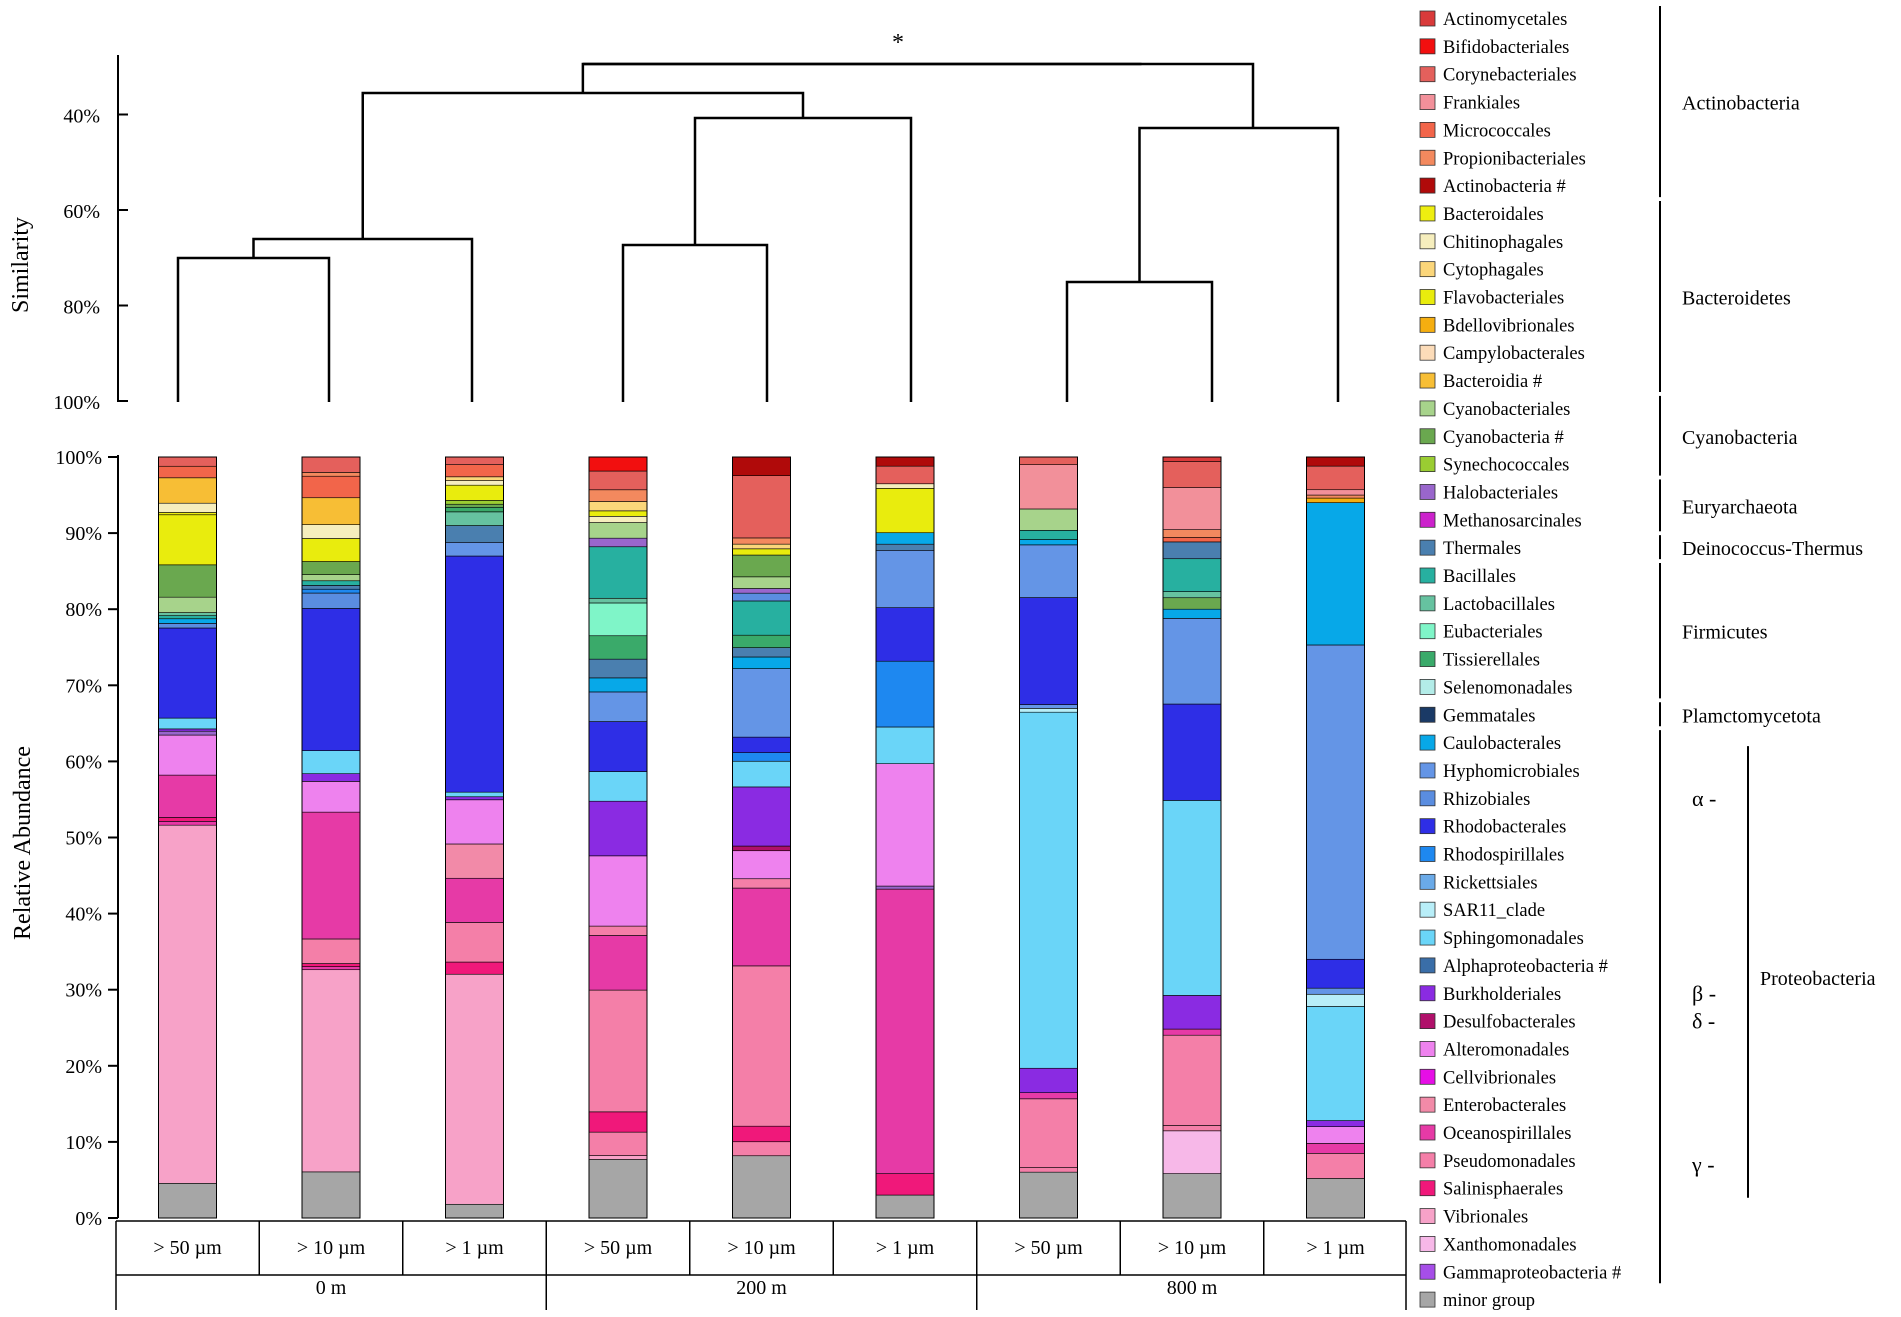 Image resolution: width=1901 pixels, height=1317 pixels. I want to click on y-tick-label: 80%, so click(83, 610).